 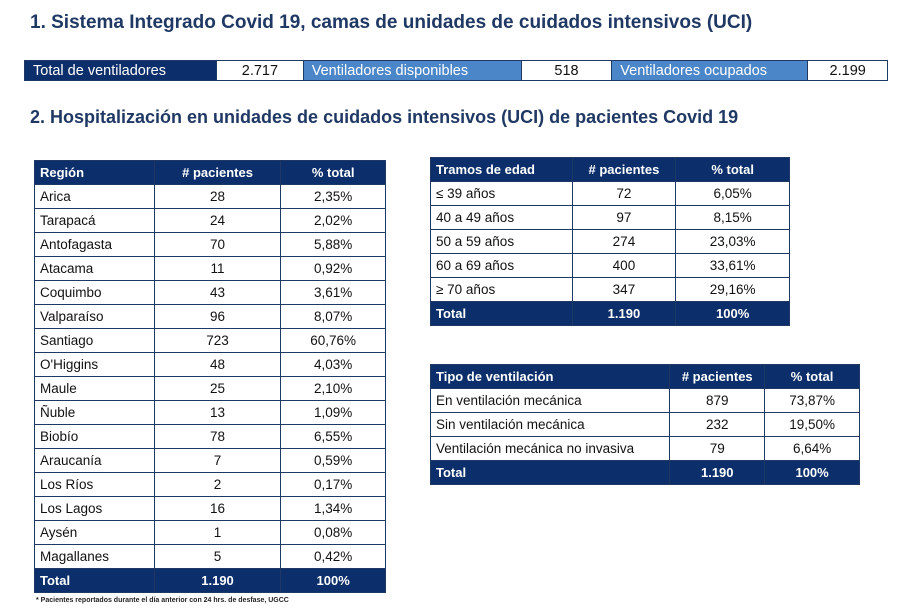 I want to click on percent-cell: 0,59%, so click(x=333, y=460).